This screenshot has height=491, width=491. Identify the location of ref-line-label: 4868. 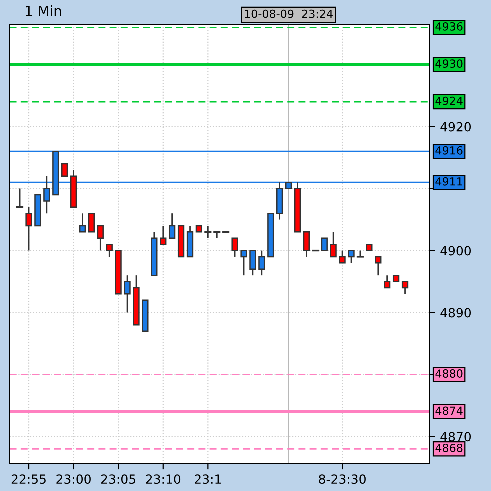
(449, 448).